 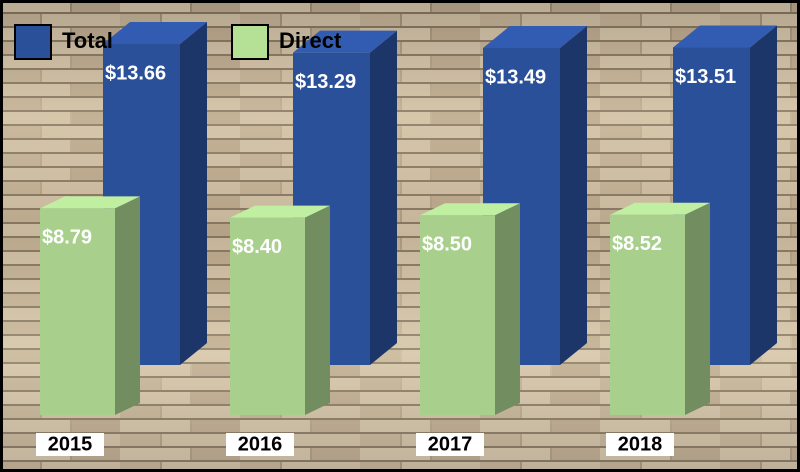 I want to click on legend: Total Direct, so click(x=178, y=42).